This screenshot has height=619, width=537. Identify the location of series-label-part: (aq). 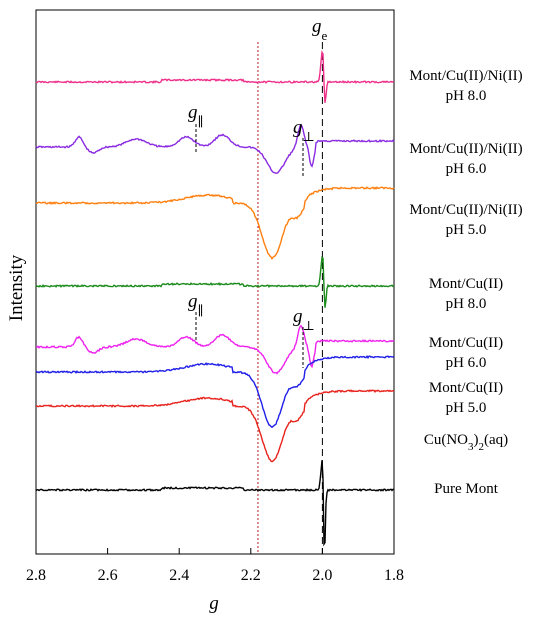
(496, 440).